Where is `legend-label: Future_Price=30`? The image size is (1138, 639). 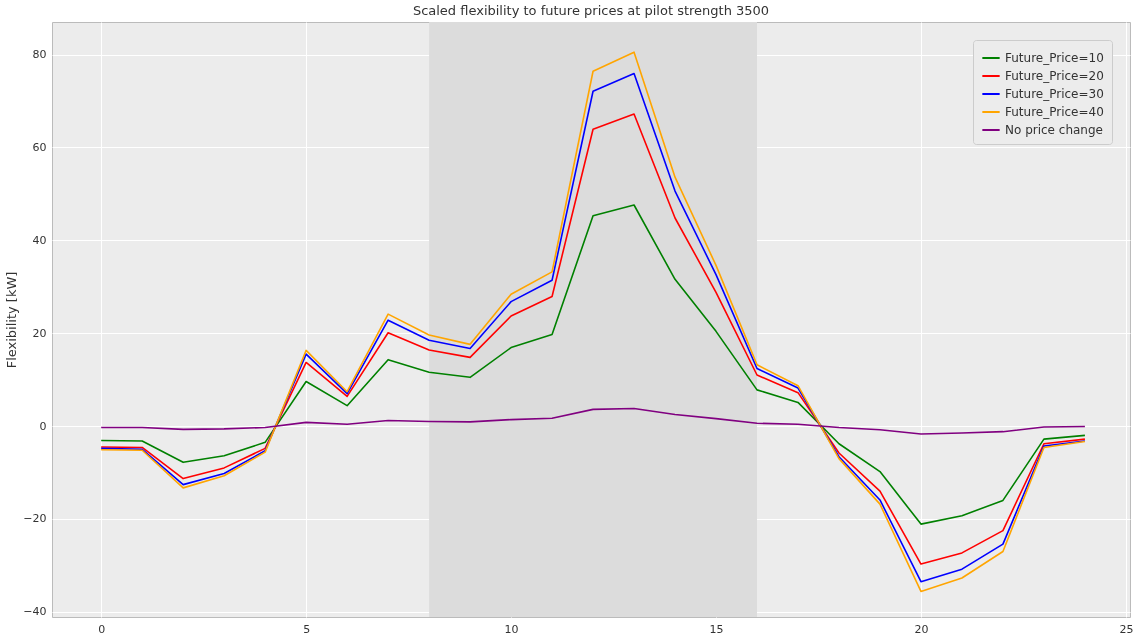 legend-label: Future_Price=30 is located at coordinates (1054, 94).